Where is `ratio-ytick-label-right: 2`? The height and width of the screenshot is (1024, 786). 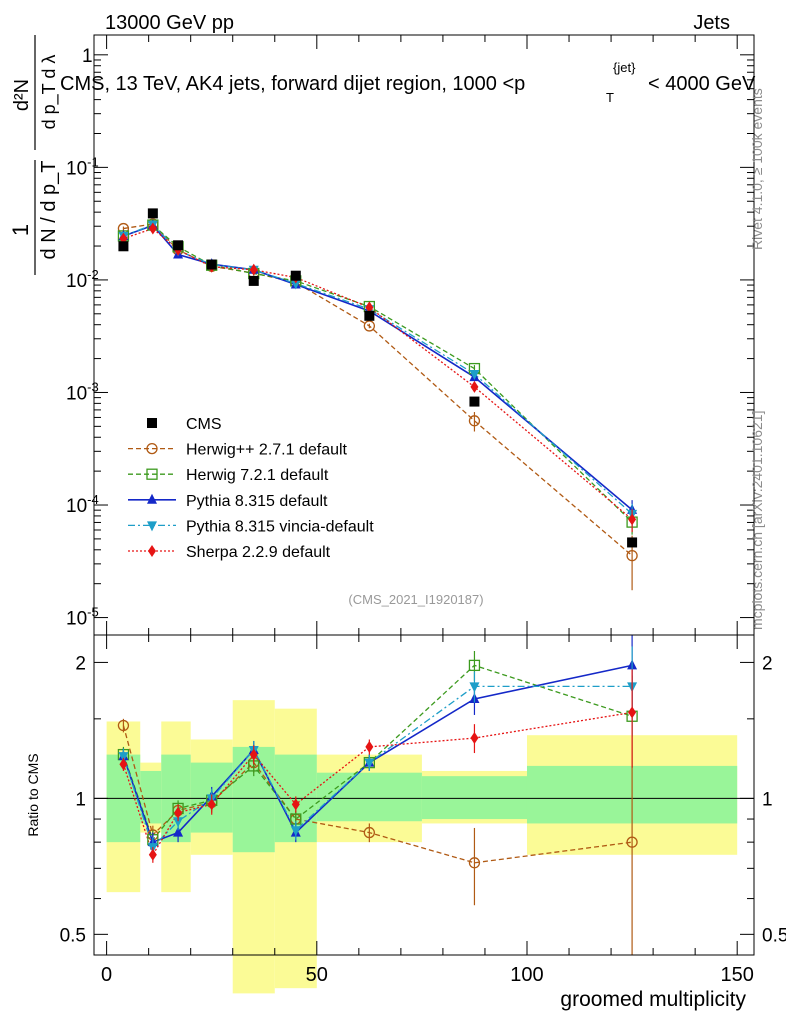
ratio-ytick-label-right: 2 is located at coordinates (767, 663).